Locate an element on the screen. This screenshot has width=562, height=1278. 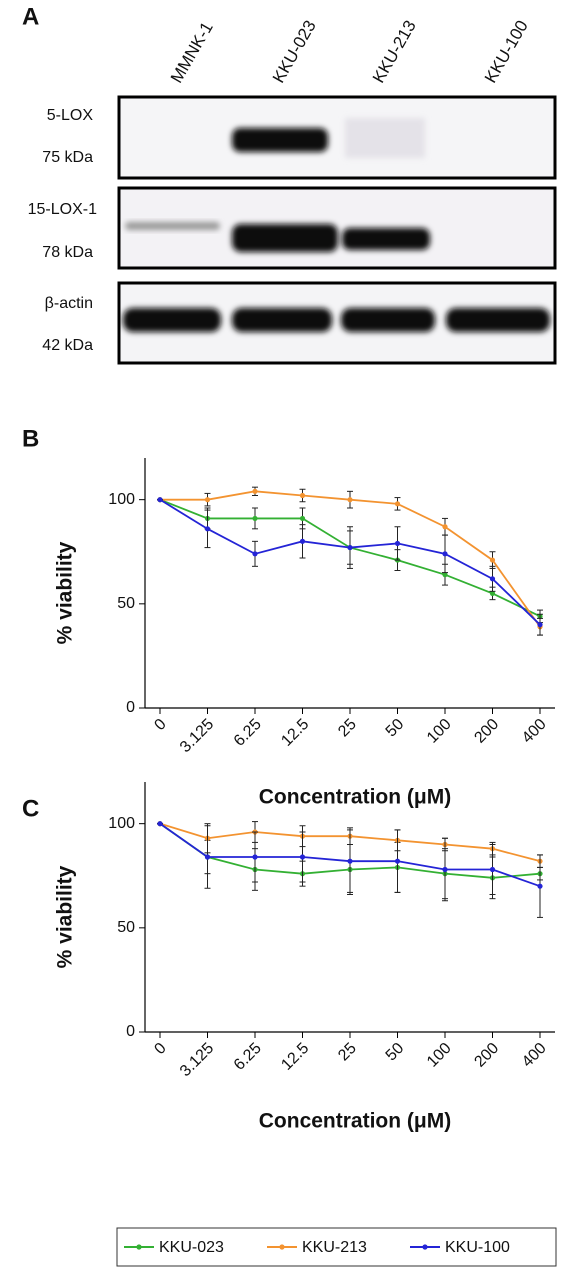
legend: KKU-023 KKU-213 KKU-100 is located at coordinates (336, 1247).